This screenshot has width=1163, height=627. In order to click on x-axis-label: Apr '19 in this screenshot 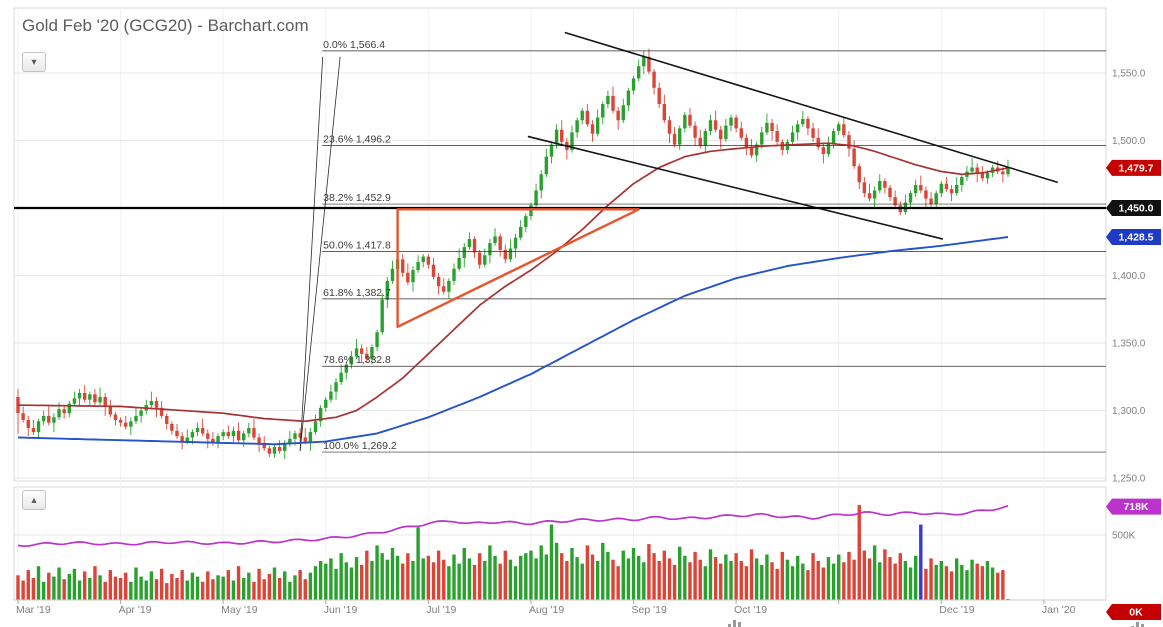, I will do `click(135, 610)`.